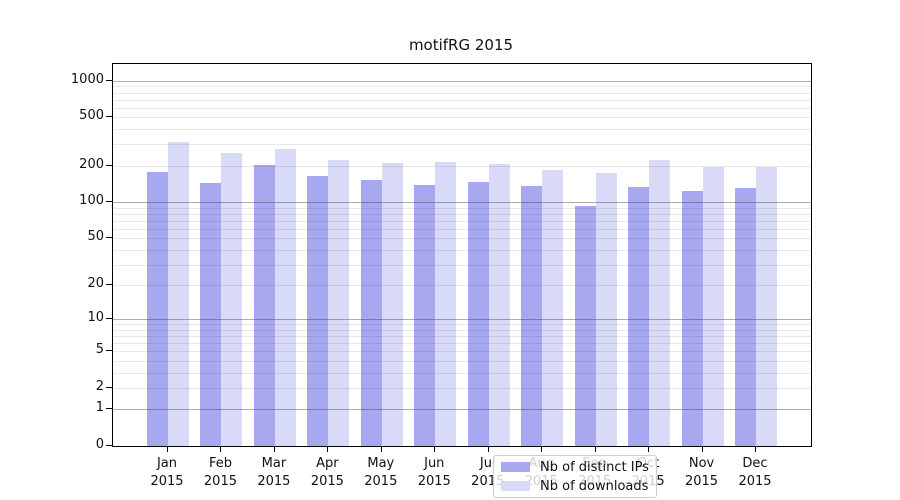  Describe the element at coordinates (594, 486) in the screenshot. I see `legend-label-downloads: Nb of downloads` at that location.